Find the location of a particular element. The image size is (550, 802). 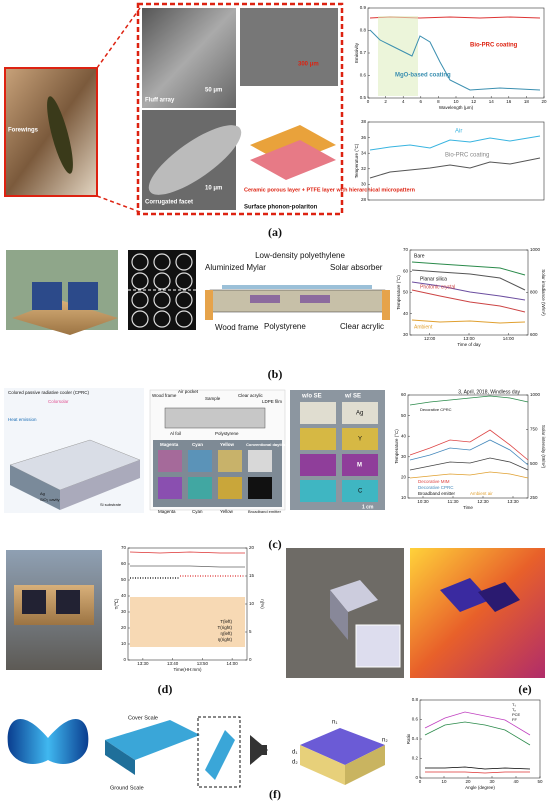

x-tick-label: 13:50 is located at coordinates (203, 663).